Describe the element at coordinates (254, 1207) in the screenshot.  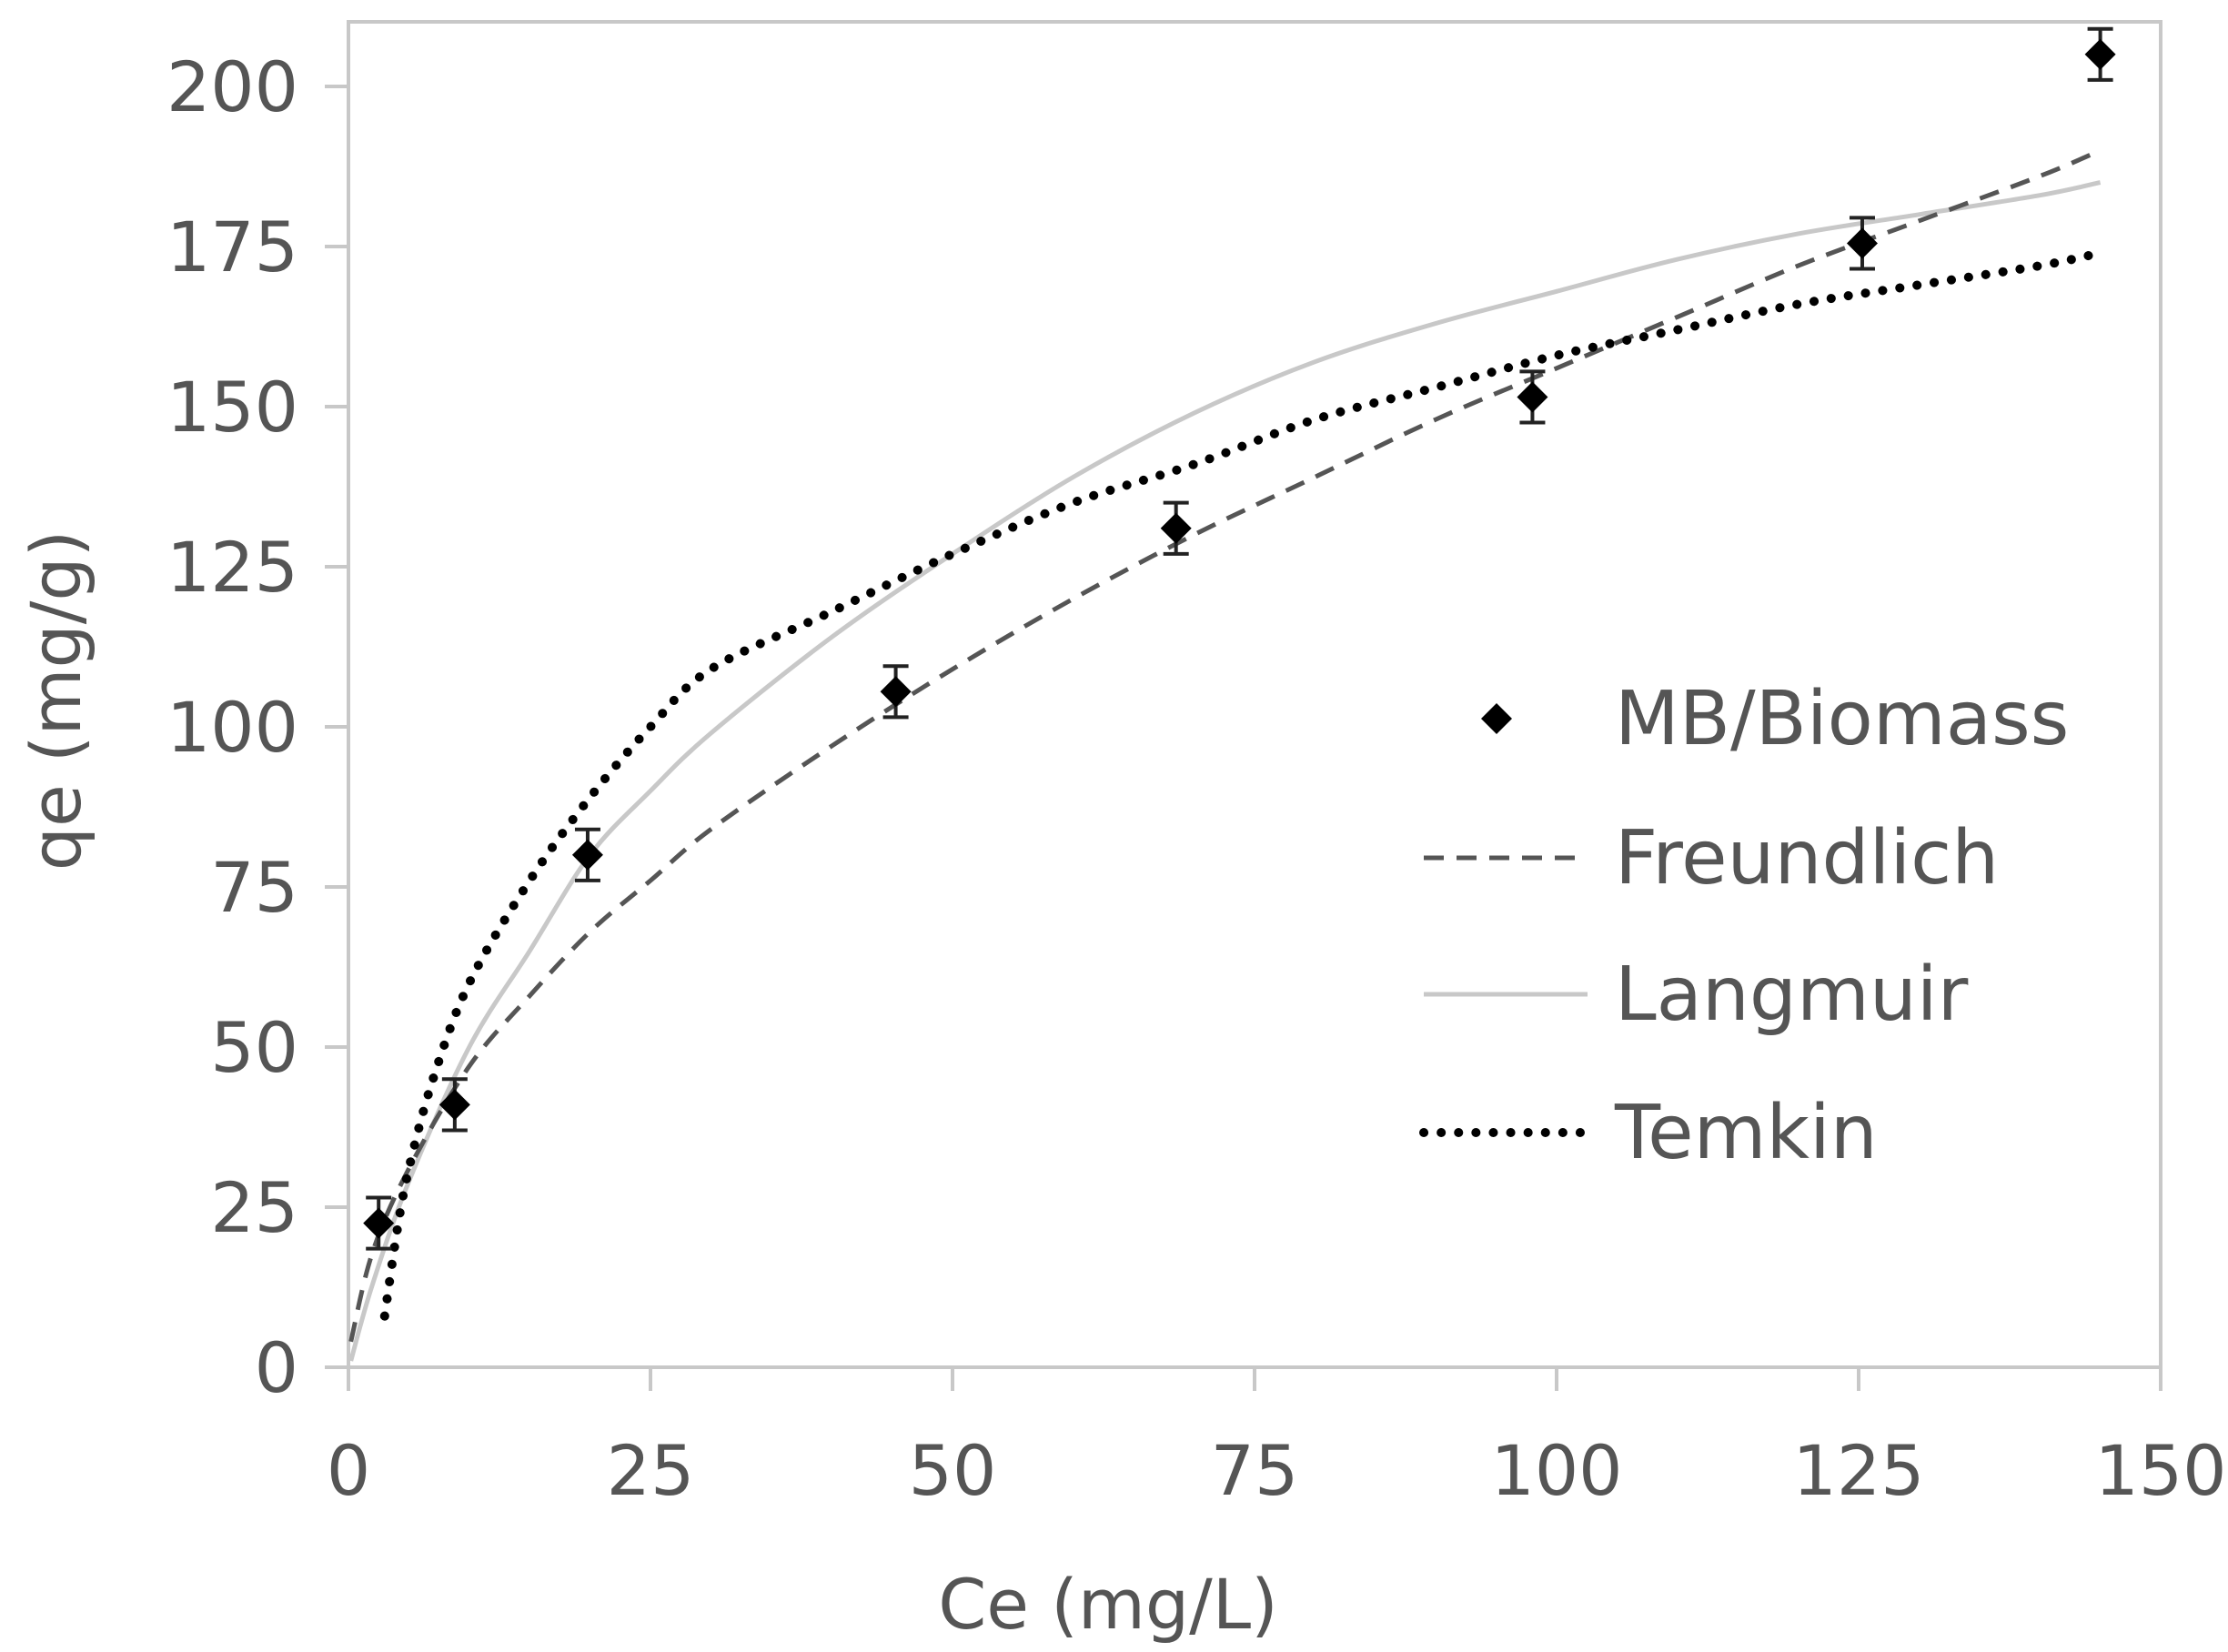
I see `y-tick-label-1: 25` at that location.